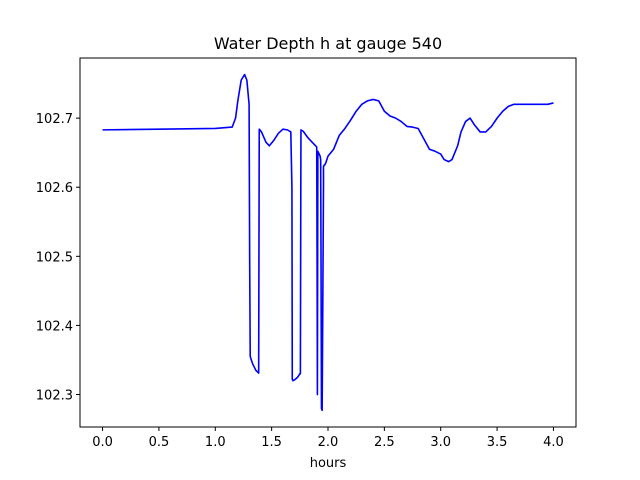 Image resolution: width=640 pixels, height=480 pixels. Describe the element at coordinates (328, 442) in the screenshot. I see `x-tick-label: 2.0` at that location.